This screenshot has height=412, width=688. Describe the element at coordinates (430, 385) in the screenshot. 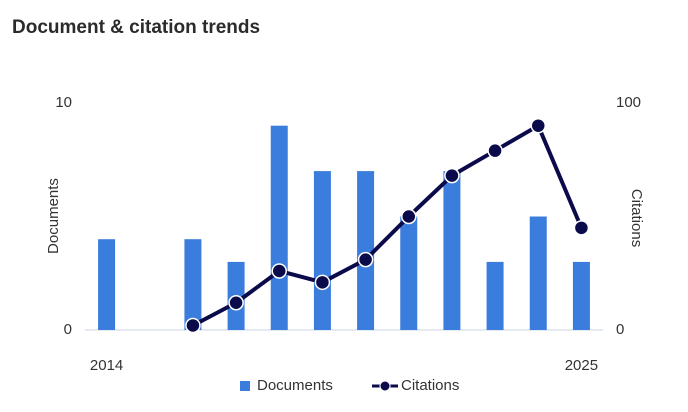

I see `legend-label: Citations` at that location.